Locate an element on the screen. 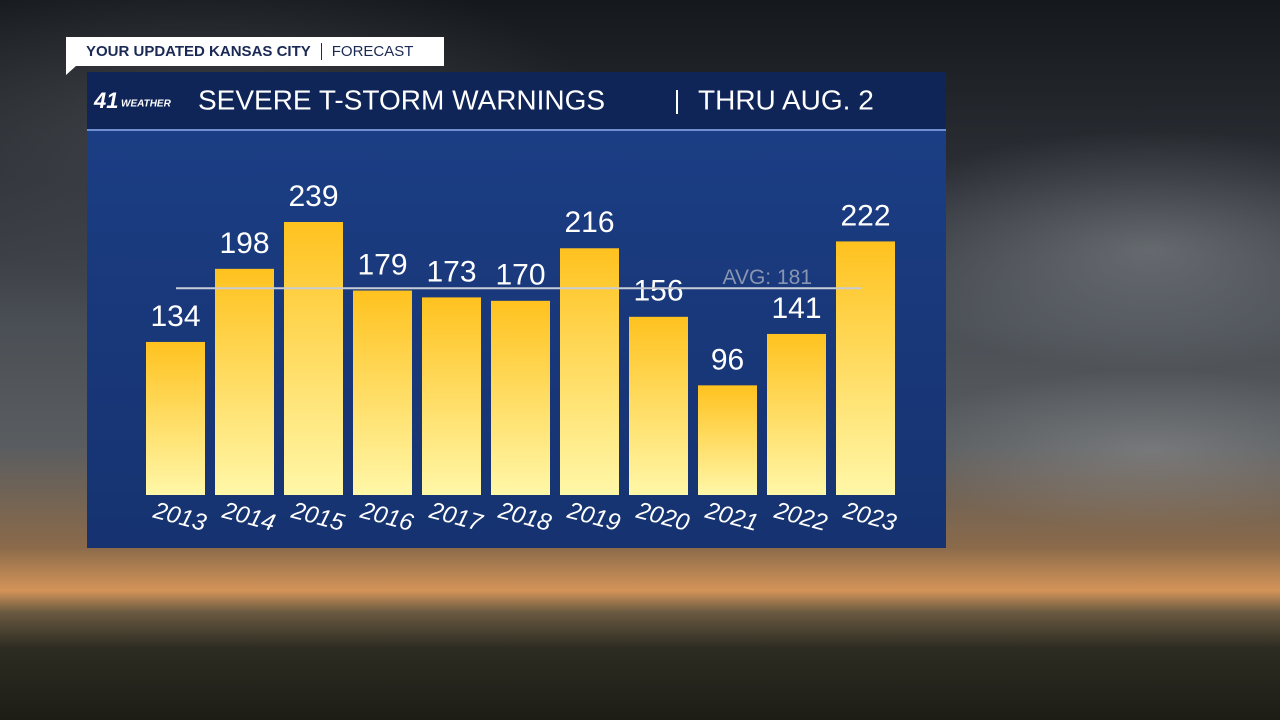 The width and height of the screenshot is (1280, 720). divider is located at coordinates (321, 51).